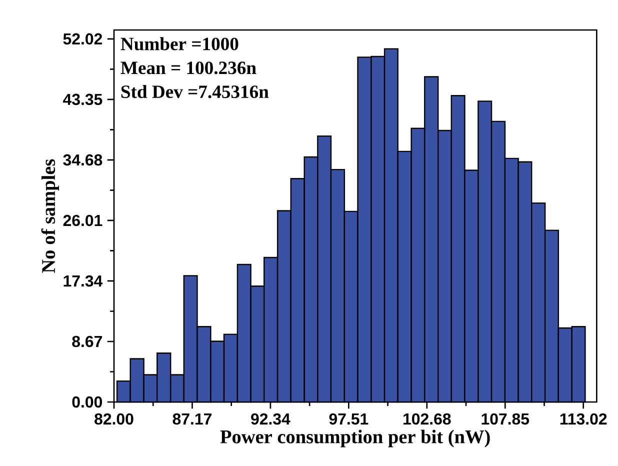  What do you see at coordinates (583, 419) in the screenshot?
I see `x-tick-label: 113.02` at bounding box center [583, 419].